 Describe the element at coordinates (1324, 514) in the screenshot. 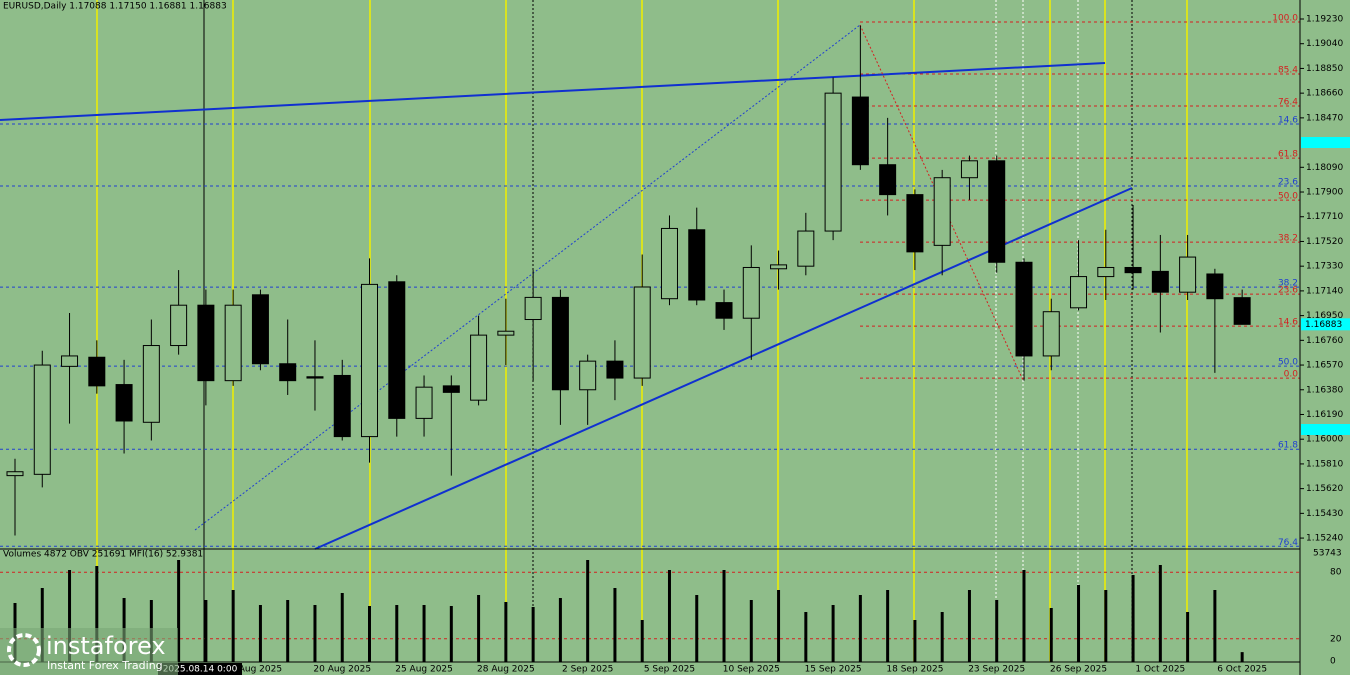

I see `y-tick-label: 1.15430` at that location.